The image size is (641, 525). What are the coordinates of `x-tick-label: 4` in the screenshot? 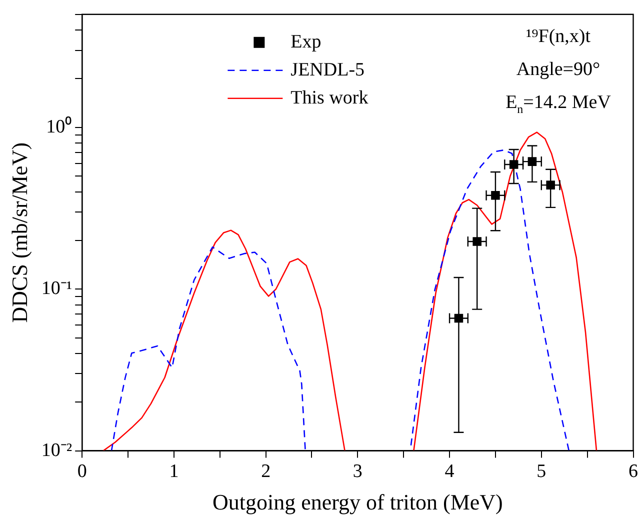 It's located at (449, 471).